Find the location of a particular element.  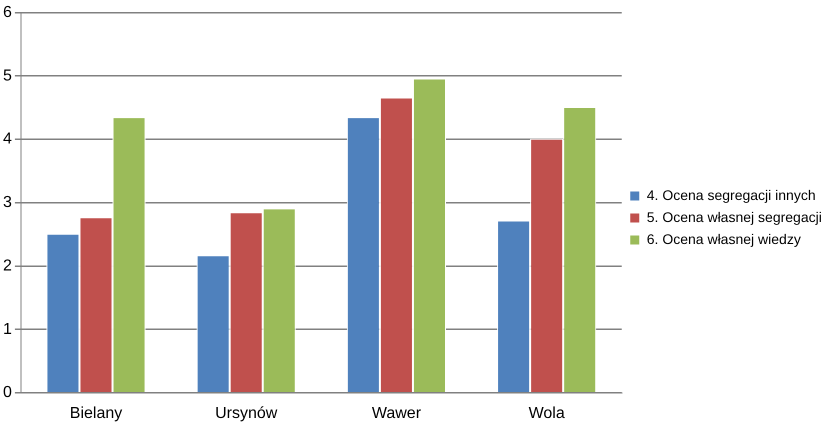

y-tick-label: 4 is located at coordinates (7, 139).